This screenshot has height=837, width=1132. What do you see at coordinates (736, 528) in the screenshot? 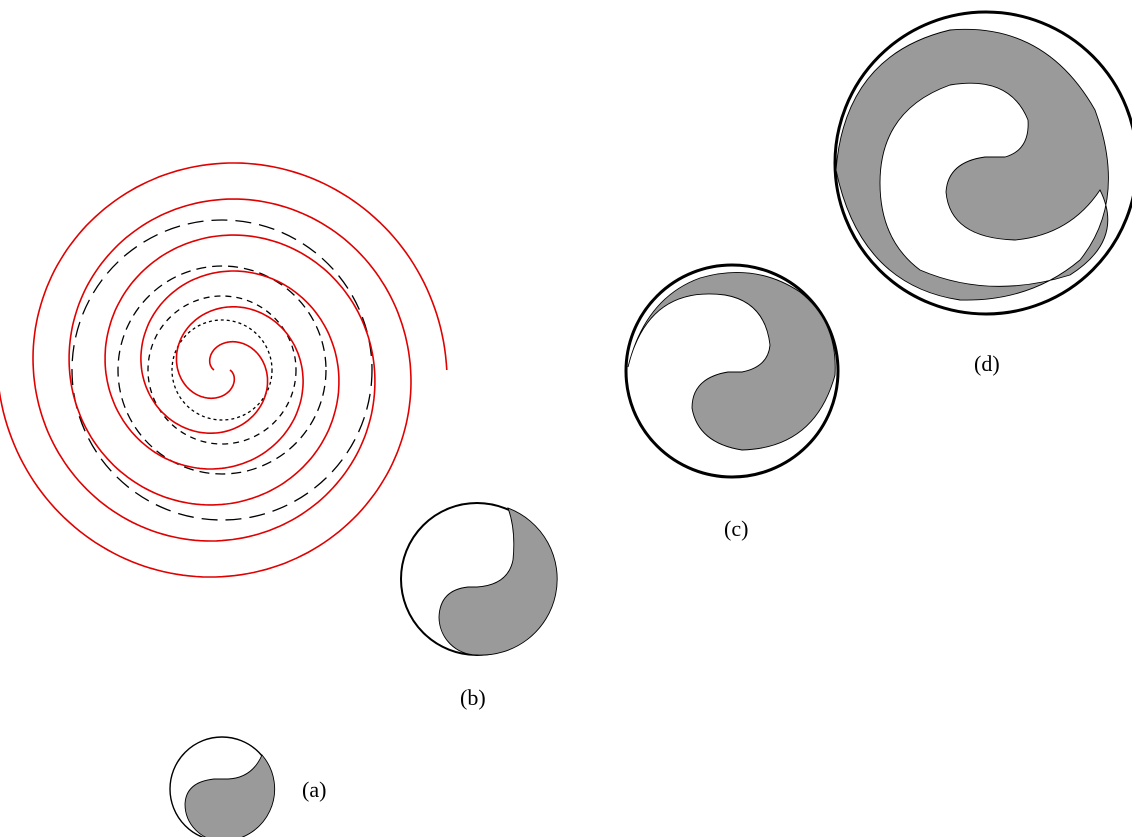
I see `figure-c-label: (c)` at bounding box center [736, 528].